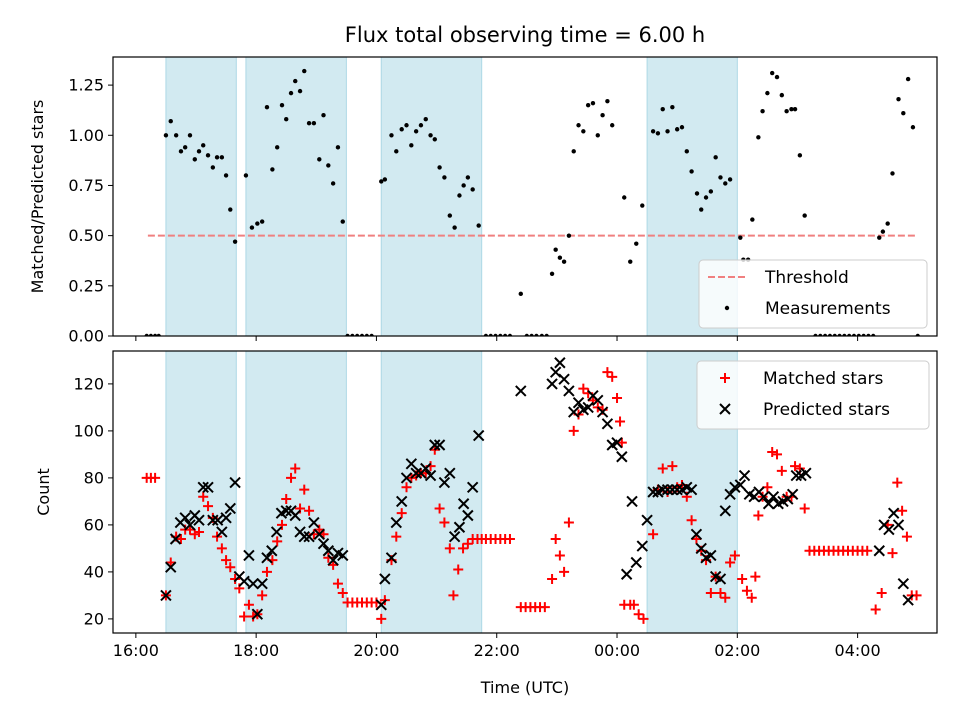 This screenshot has height=720, width=960. Describe the element at coordinates (86, 185) in the screenshot. I see `y-tick-label: 0.75` at that location.